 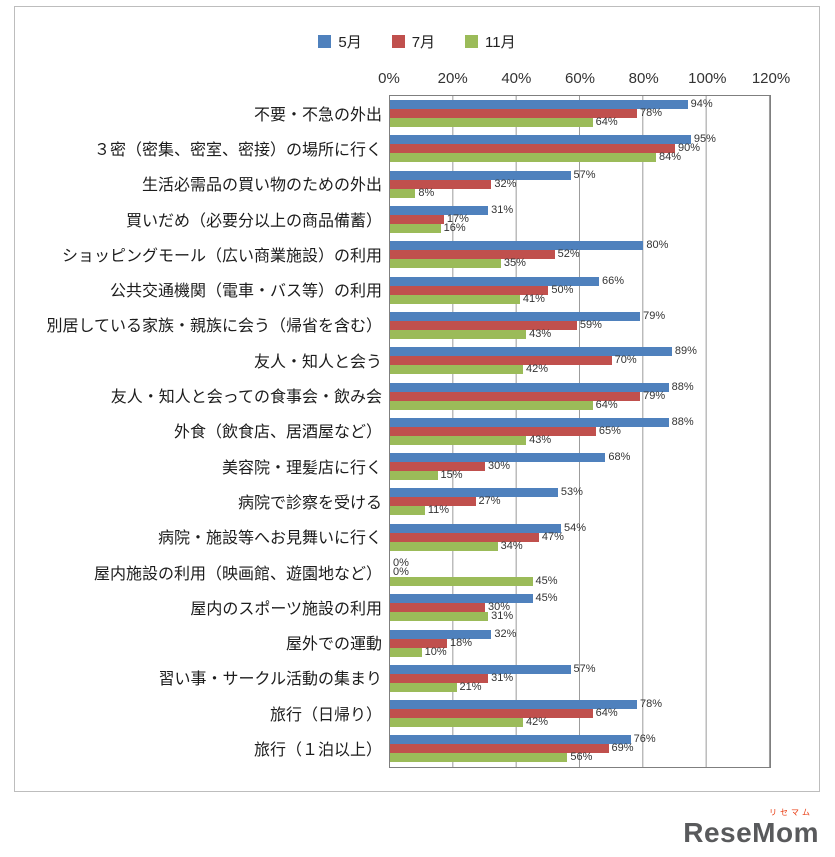 What do you see at coordinates (505, 633) in the screenshot?
I see `bar-value-label: 32%` at bounding box center [505, 633].